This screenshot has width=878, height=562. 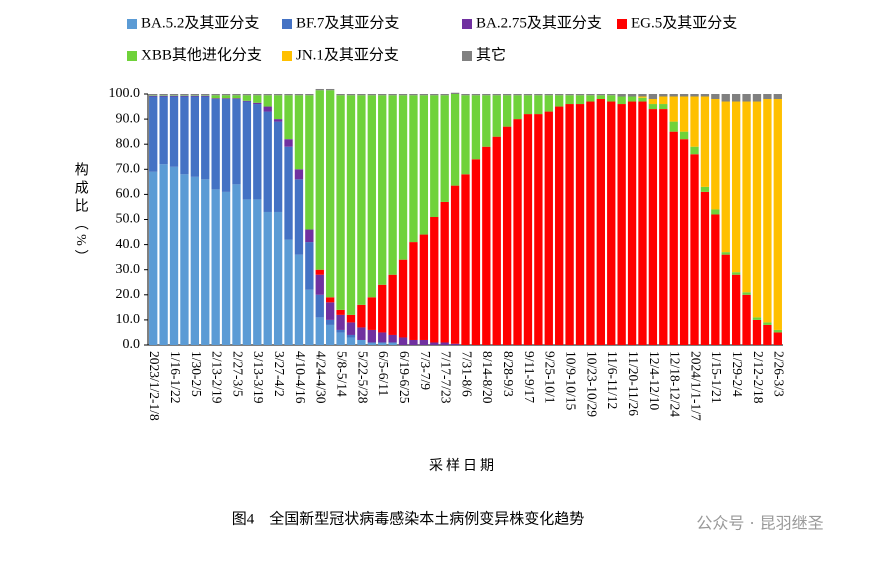 What do you see at coordinates (591, 384) in the screenshot?
I see `x-tick-label: 10/23-10/29` at bounding box center [591, 384].